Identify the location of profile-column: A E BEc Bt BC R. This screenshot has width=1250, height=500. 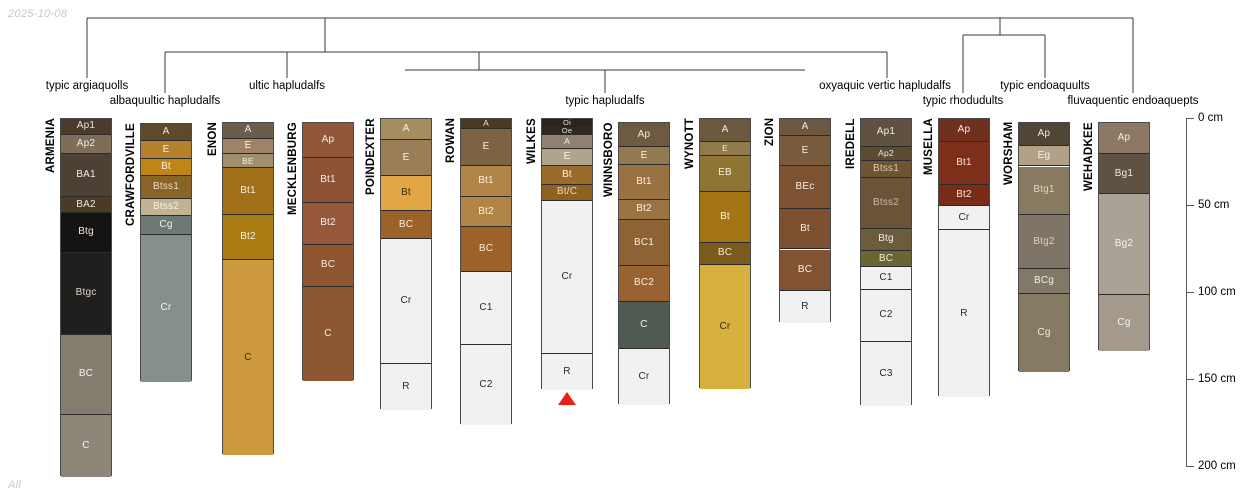
(805, 220).